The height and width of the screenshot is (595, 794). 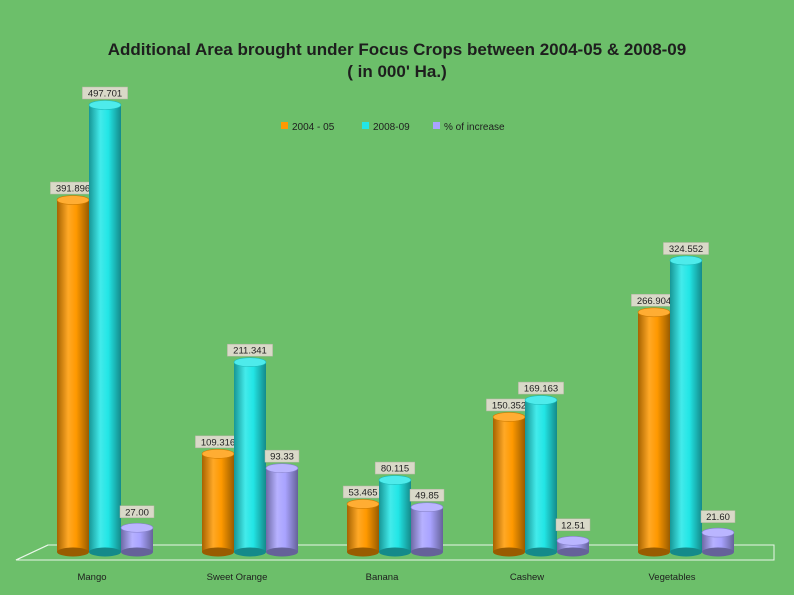 I want to click on data-label: 391.896, so click(x=73, y=188).